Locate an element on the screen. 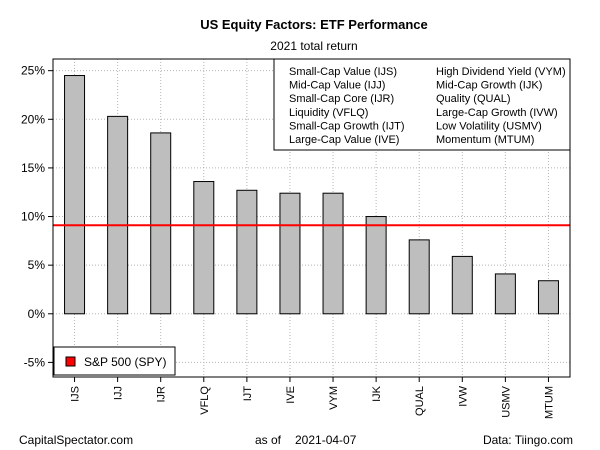 The image size is (600, 450). key-entry: Momentum (MTUM) is located at coordinates (485, 140).